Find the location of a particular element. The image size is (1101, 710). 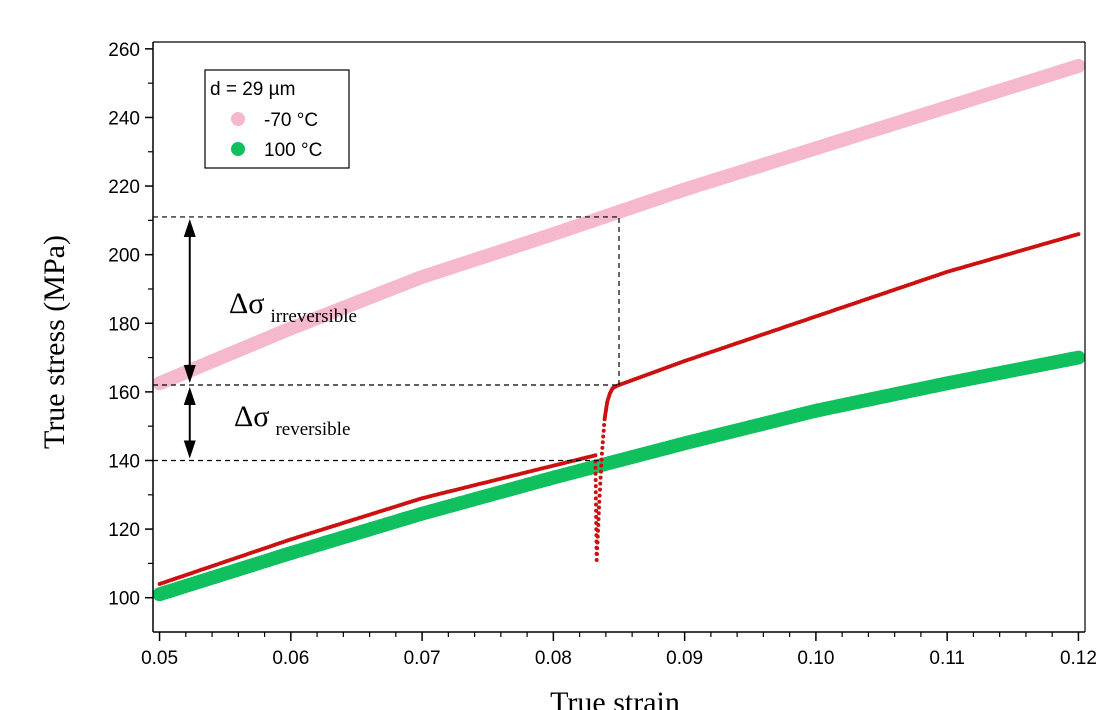

reference-lines is located at coordinates (386, 339).